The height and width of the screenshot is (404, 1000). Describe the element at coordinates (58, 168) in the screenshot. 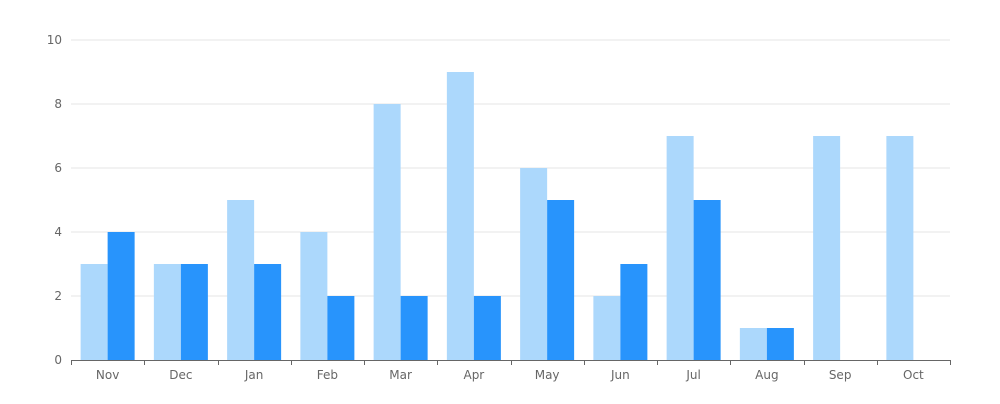

I see `y-tick-label: 6` at that location.